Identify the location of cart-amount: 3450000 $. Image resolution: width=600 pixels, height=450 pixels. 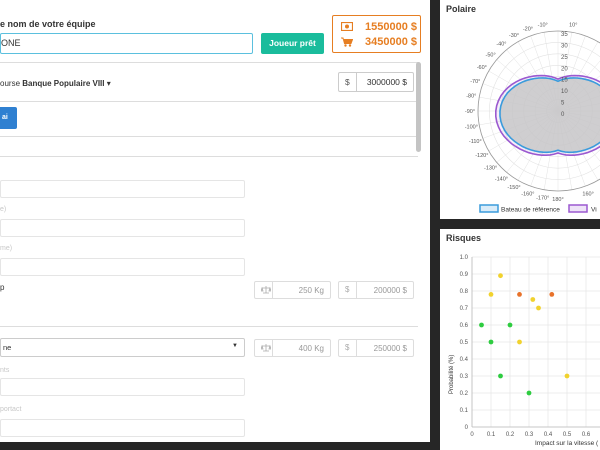
(391, 42).